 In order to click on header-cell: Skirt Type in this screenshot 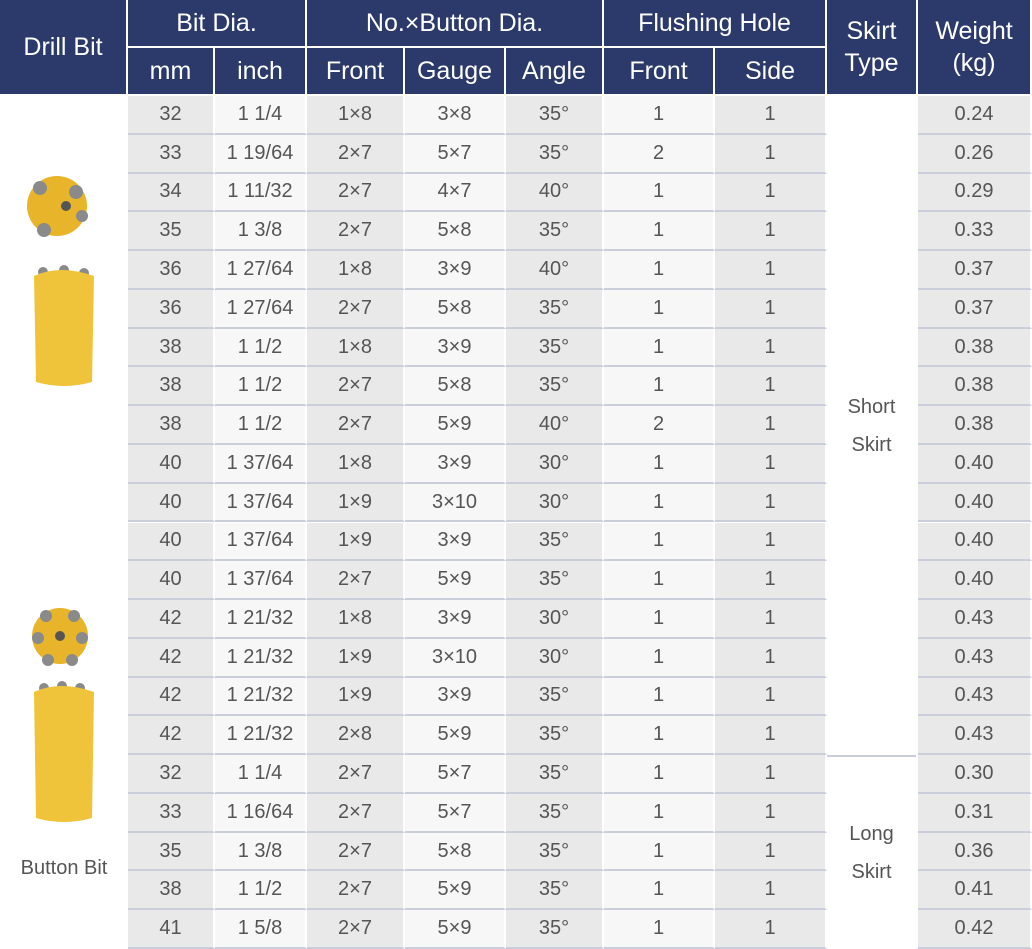, I will do `click(872, 48)`.